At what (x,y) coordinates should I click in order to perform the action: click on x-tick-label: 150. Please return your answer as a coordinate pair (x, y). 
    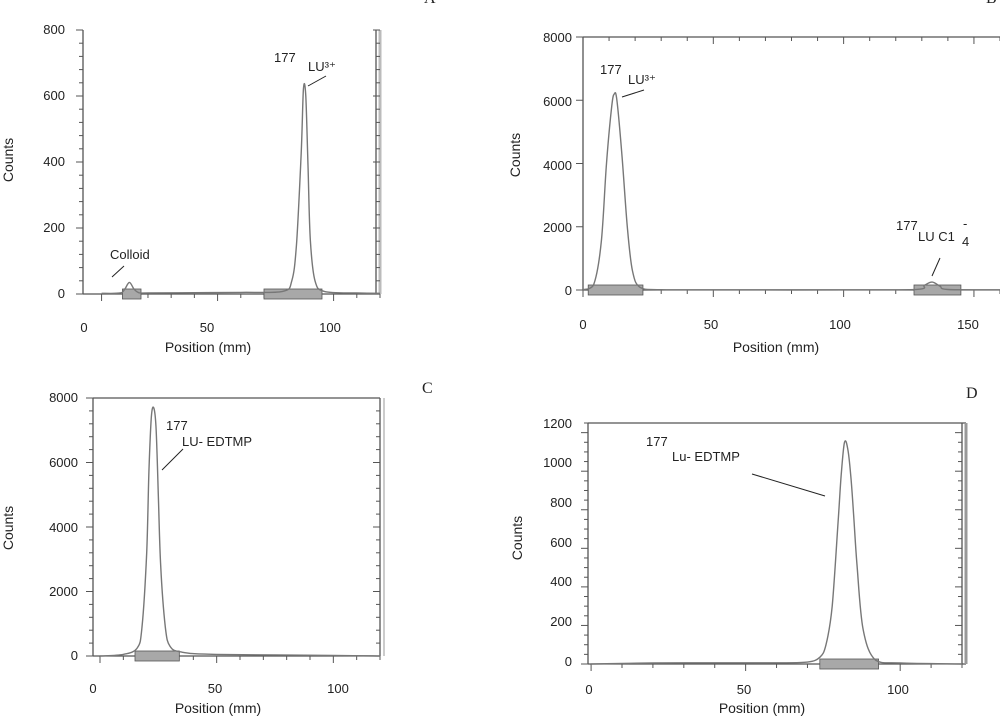
    Looking at the image, I should click on (968, 324).